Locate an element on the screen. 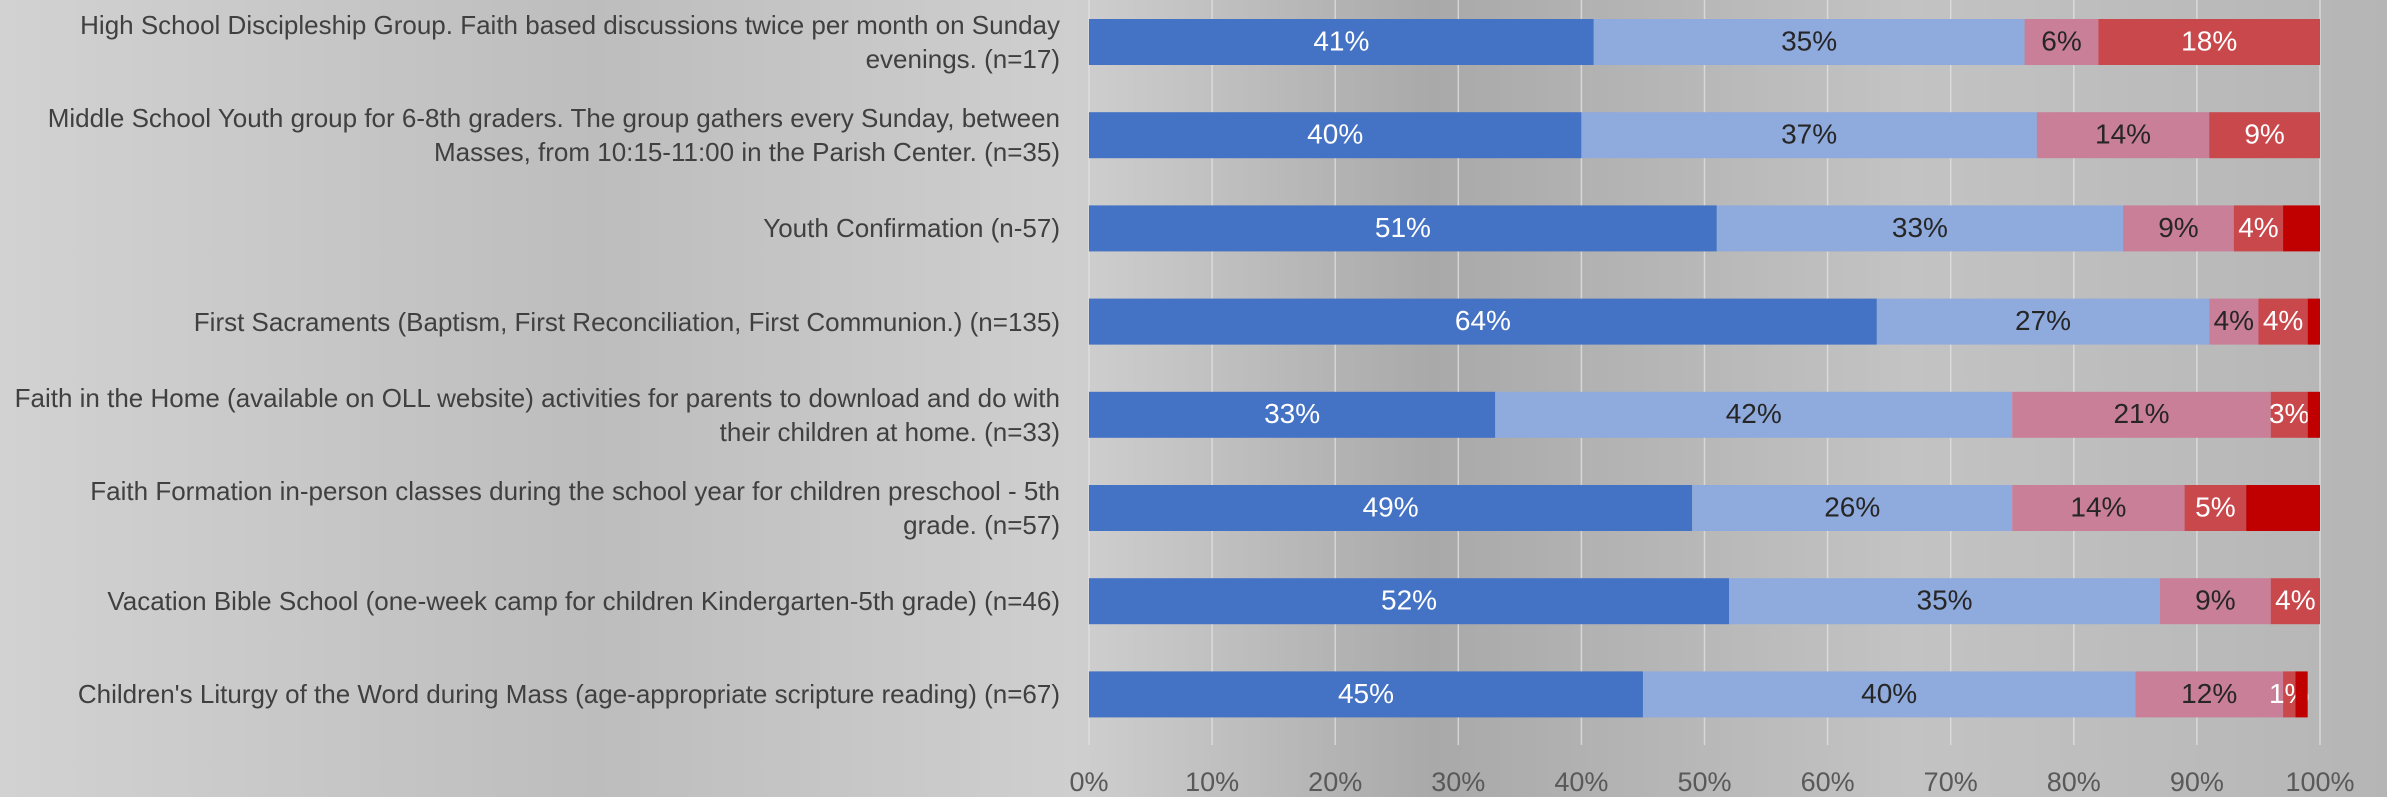 This screenshot has height=797, width=2387. x-tick-label: 10% is located at coordinates (1212, 782).